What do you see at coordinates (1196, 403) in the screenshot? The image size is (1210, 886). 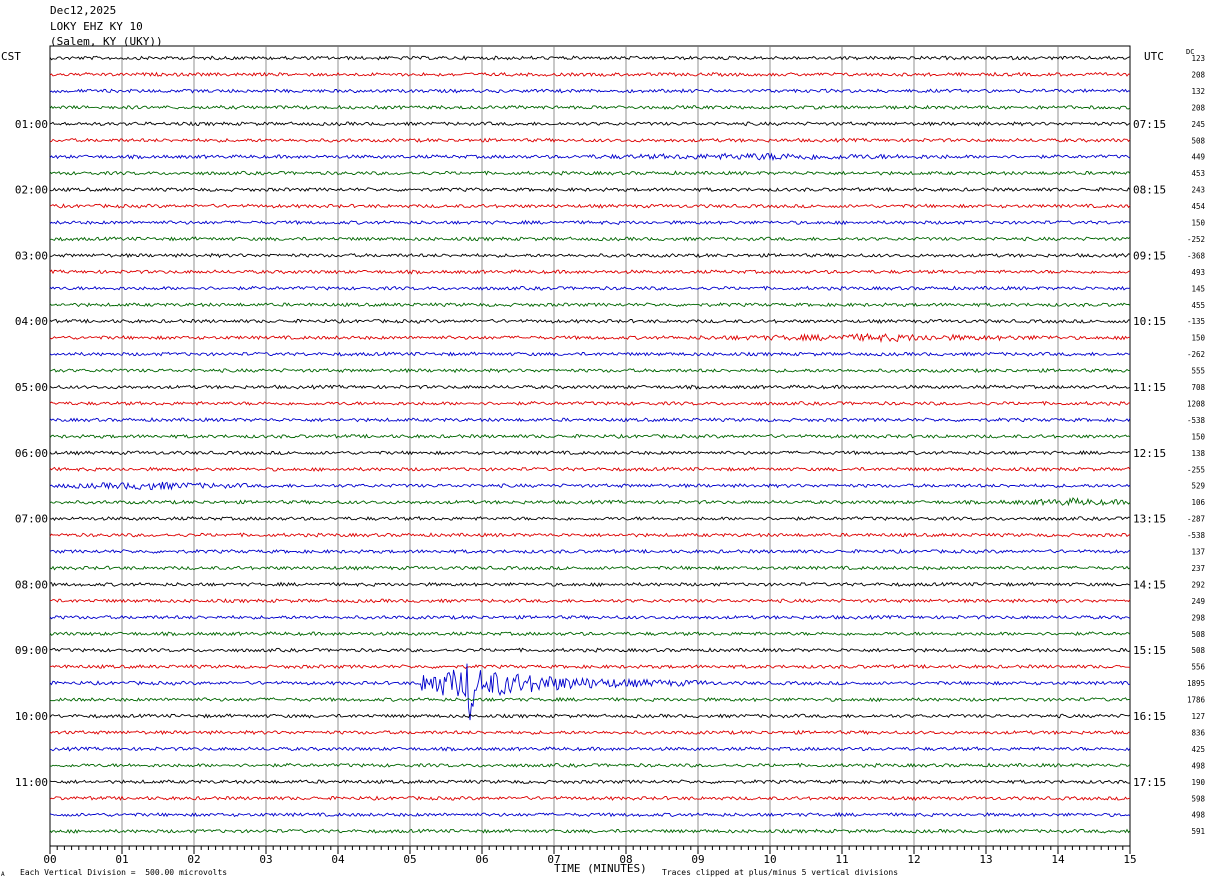 I see `dc-offset-label: 1208` at bounding box center [1196, 403].